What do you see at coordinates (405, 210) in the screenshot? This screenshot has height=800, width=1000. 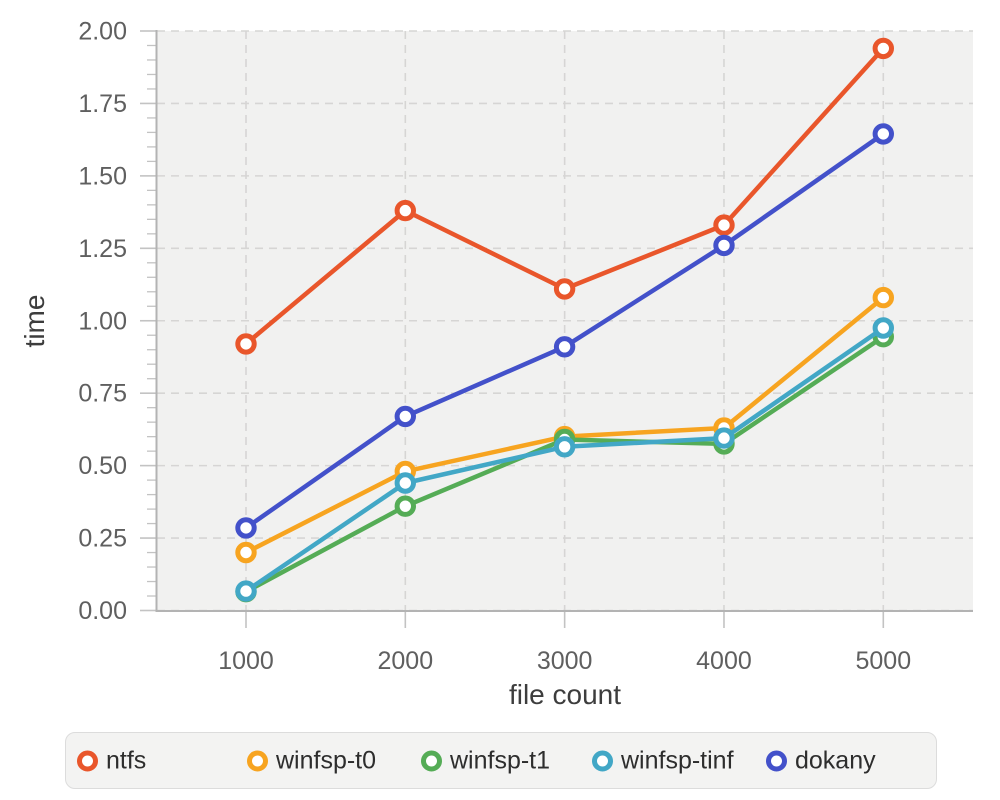 I see `data-point-ntfs-2000` at bounding box center [405, 210].